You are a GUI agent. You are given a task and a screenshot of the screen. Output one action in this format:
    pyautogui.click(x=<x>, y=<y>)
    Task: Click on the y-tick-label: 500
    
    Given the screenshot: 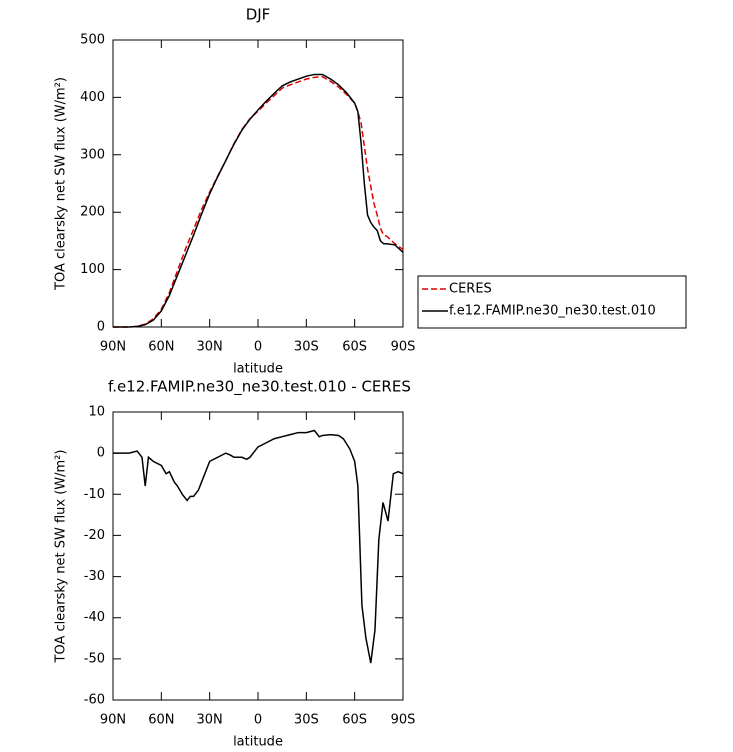 What is the action you would take?
    pyautogui.click(x=92, y=40)
    